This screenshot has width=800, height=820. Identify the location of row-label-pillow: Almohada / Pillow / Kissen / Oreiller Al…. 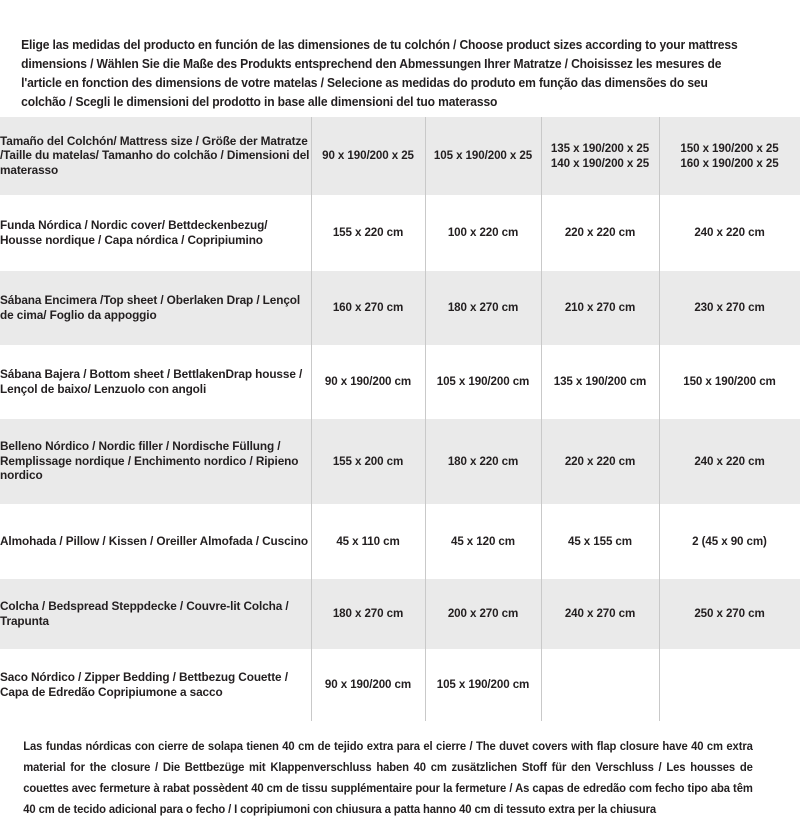
(155, 541).